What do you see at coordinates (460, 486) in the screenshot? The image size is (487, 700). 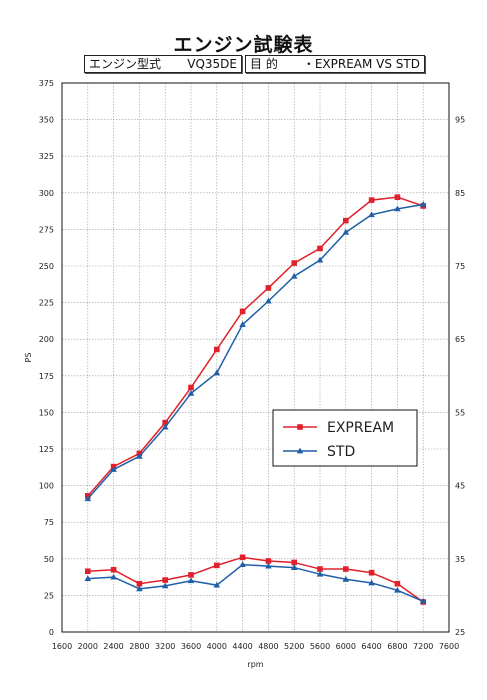 I see `y2-tick-label: 45` at bounding box center [460, 486].